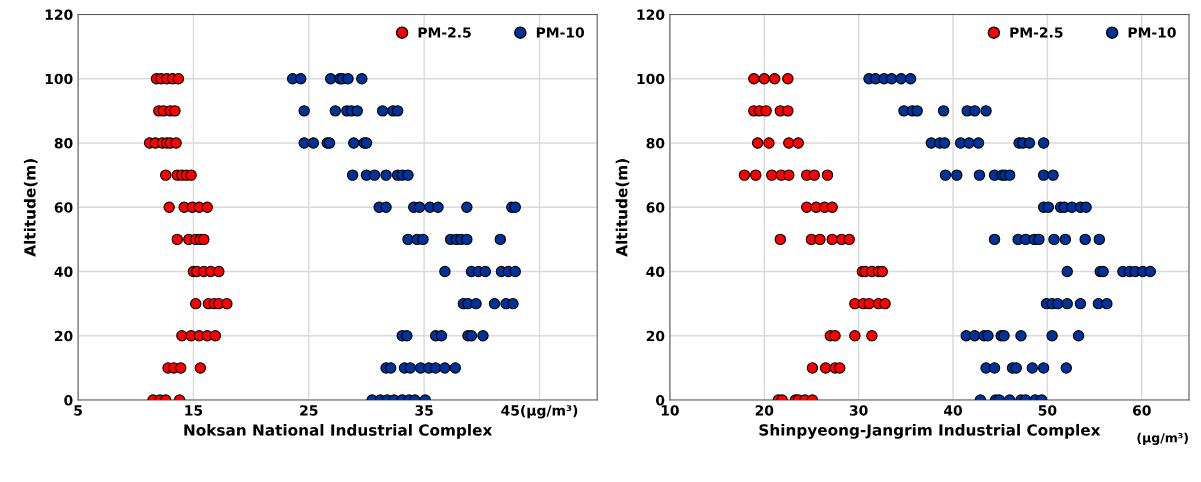 Image resolution: width=1201 pixels, height=482 pixels. Describe the element at coordinates (953, 410) in the screenshot. I see `x-tick-label: 40` at that location.